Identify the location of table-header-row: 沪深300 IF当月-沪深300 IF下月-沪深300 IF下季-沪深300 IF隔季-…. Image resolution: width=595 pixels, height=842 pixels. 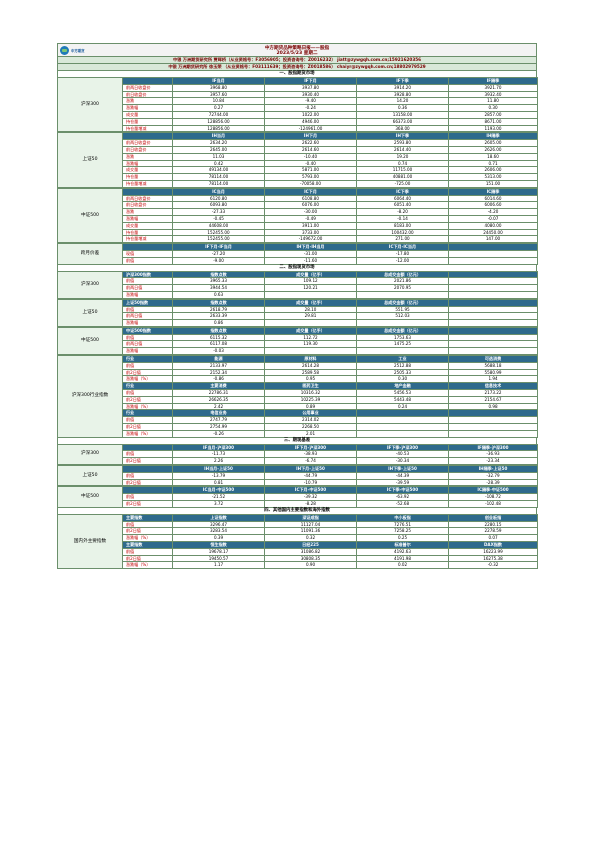
(297, 454).